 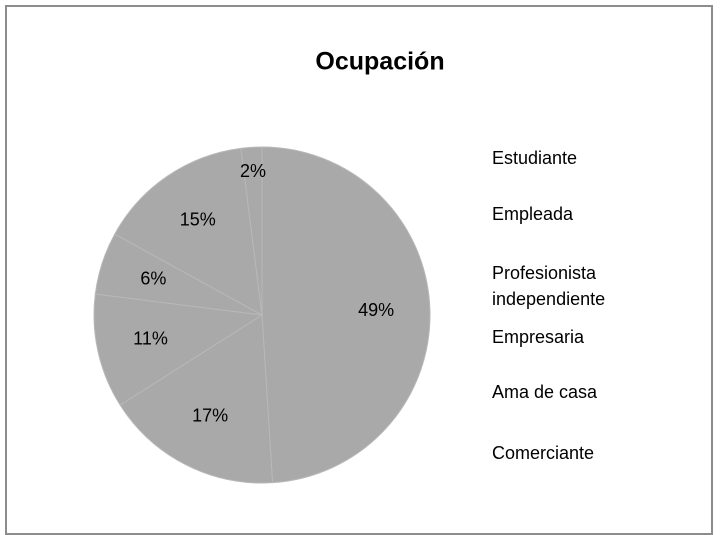 I want to click on legend-entry: Empresaria, so click(x=538, y=337).